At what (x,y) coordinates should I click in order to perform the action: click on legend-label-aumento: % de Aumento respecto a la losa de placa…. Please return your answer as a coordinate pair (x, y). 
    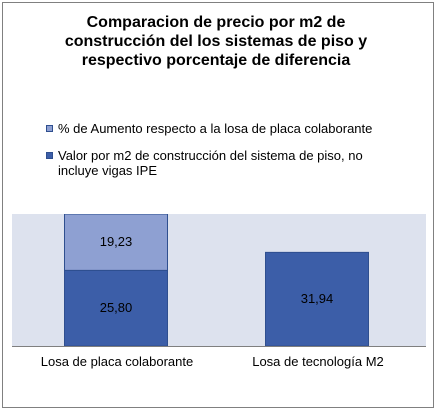
    Looking at the image, I should click on (215, 128).